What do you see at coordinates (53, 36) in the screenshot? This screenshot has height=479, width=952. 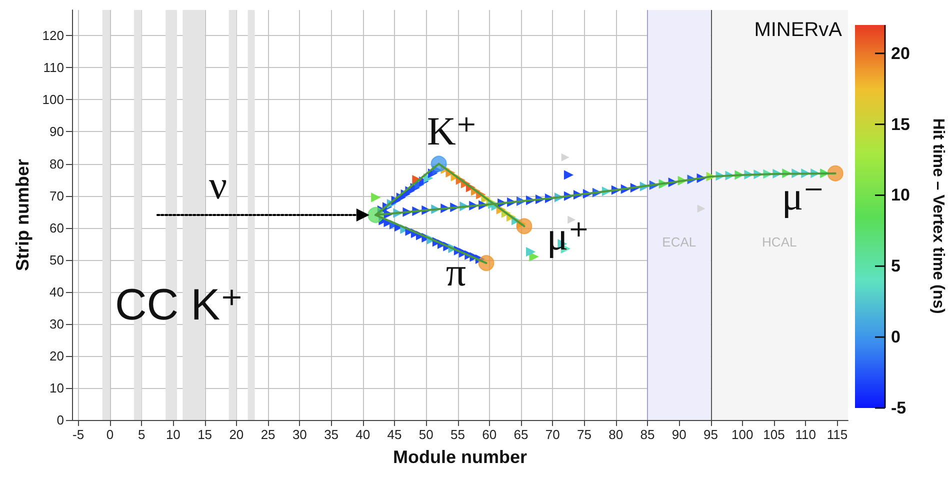 I see `y-tick-label: 120` at bounding box center [53, 36].